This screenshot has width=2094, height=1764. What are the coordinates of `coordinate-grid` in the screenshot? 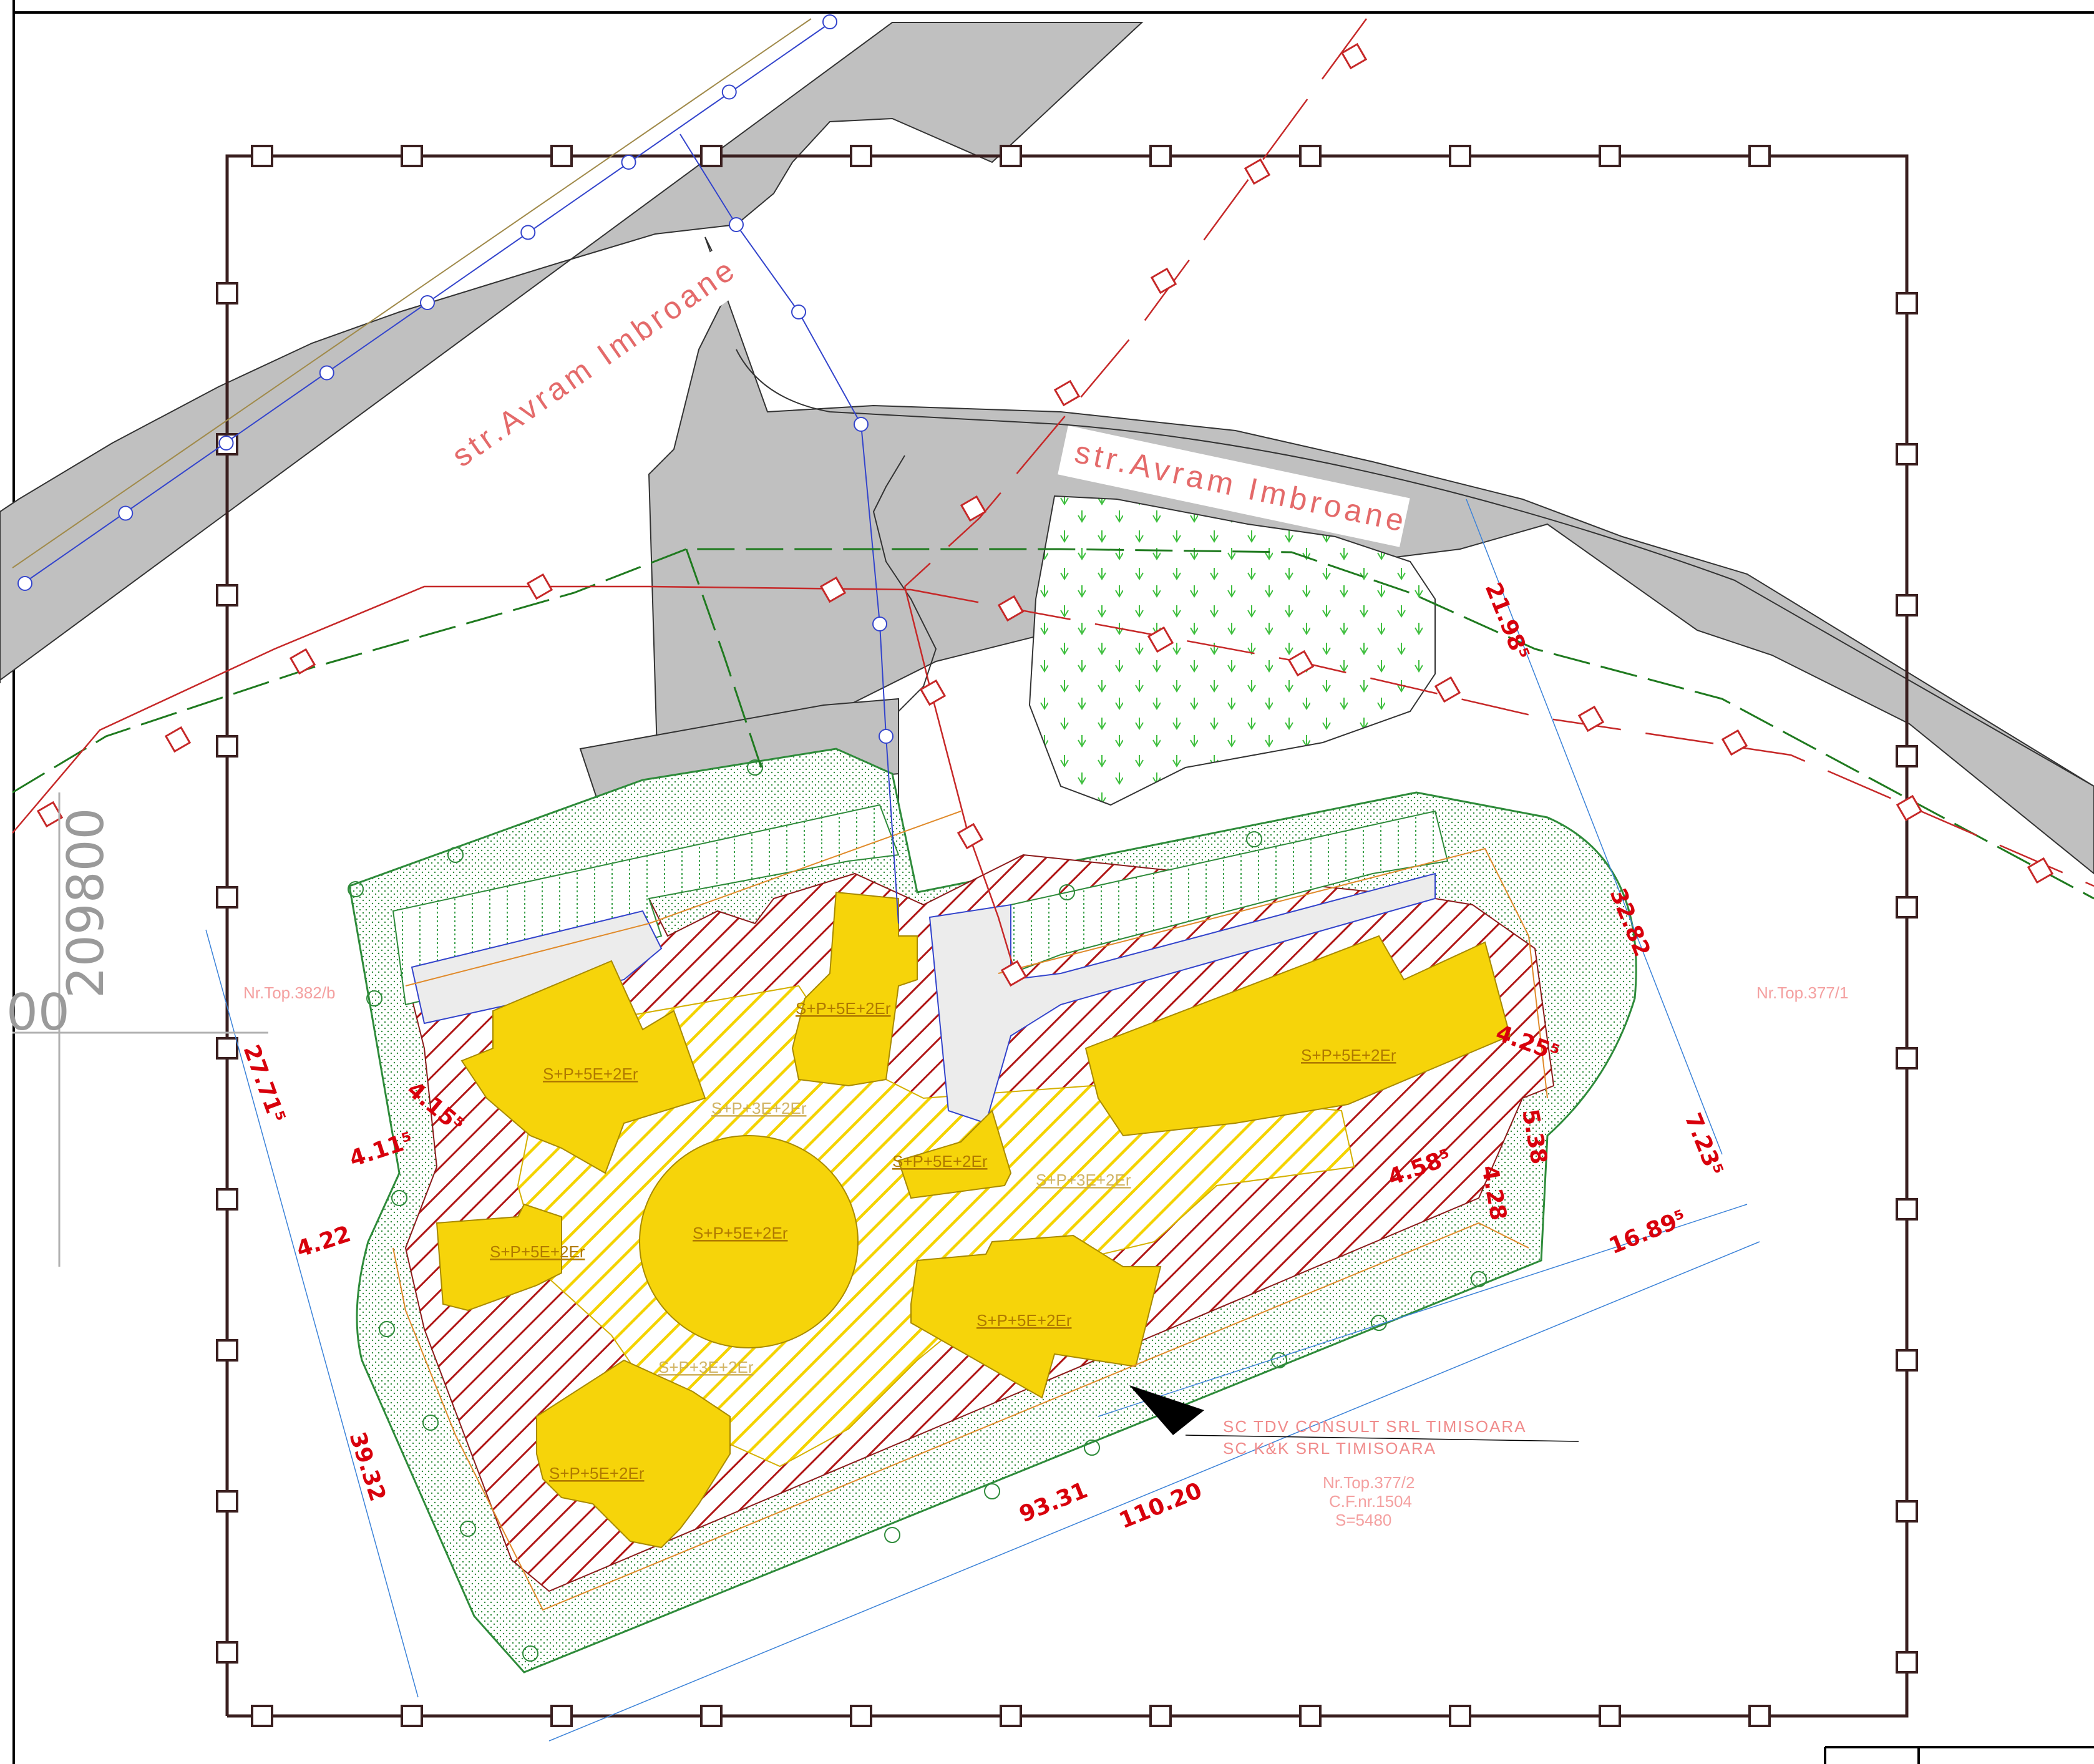 It's located at (140, 1029).